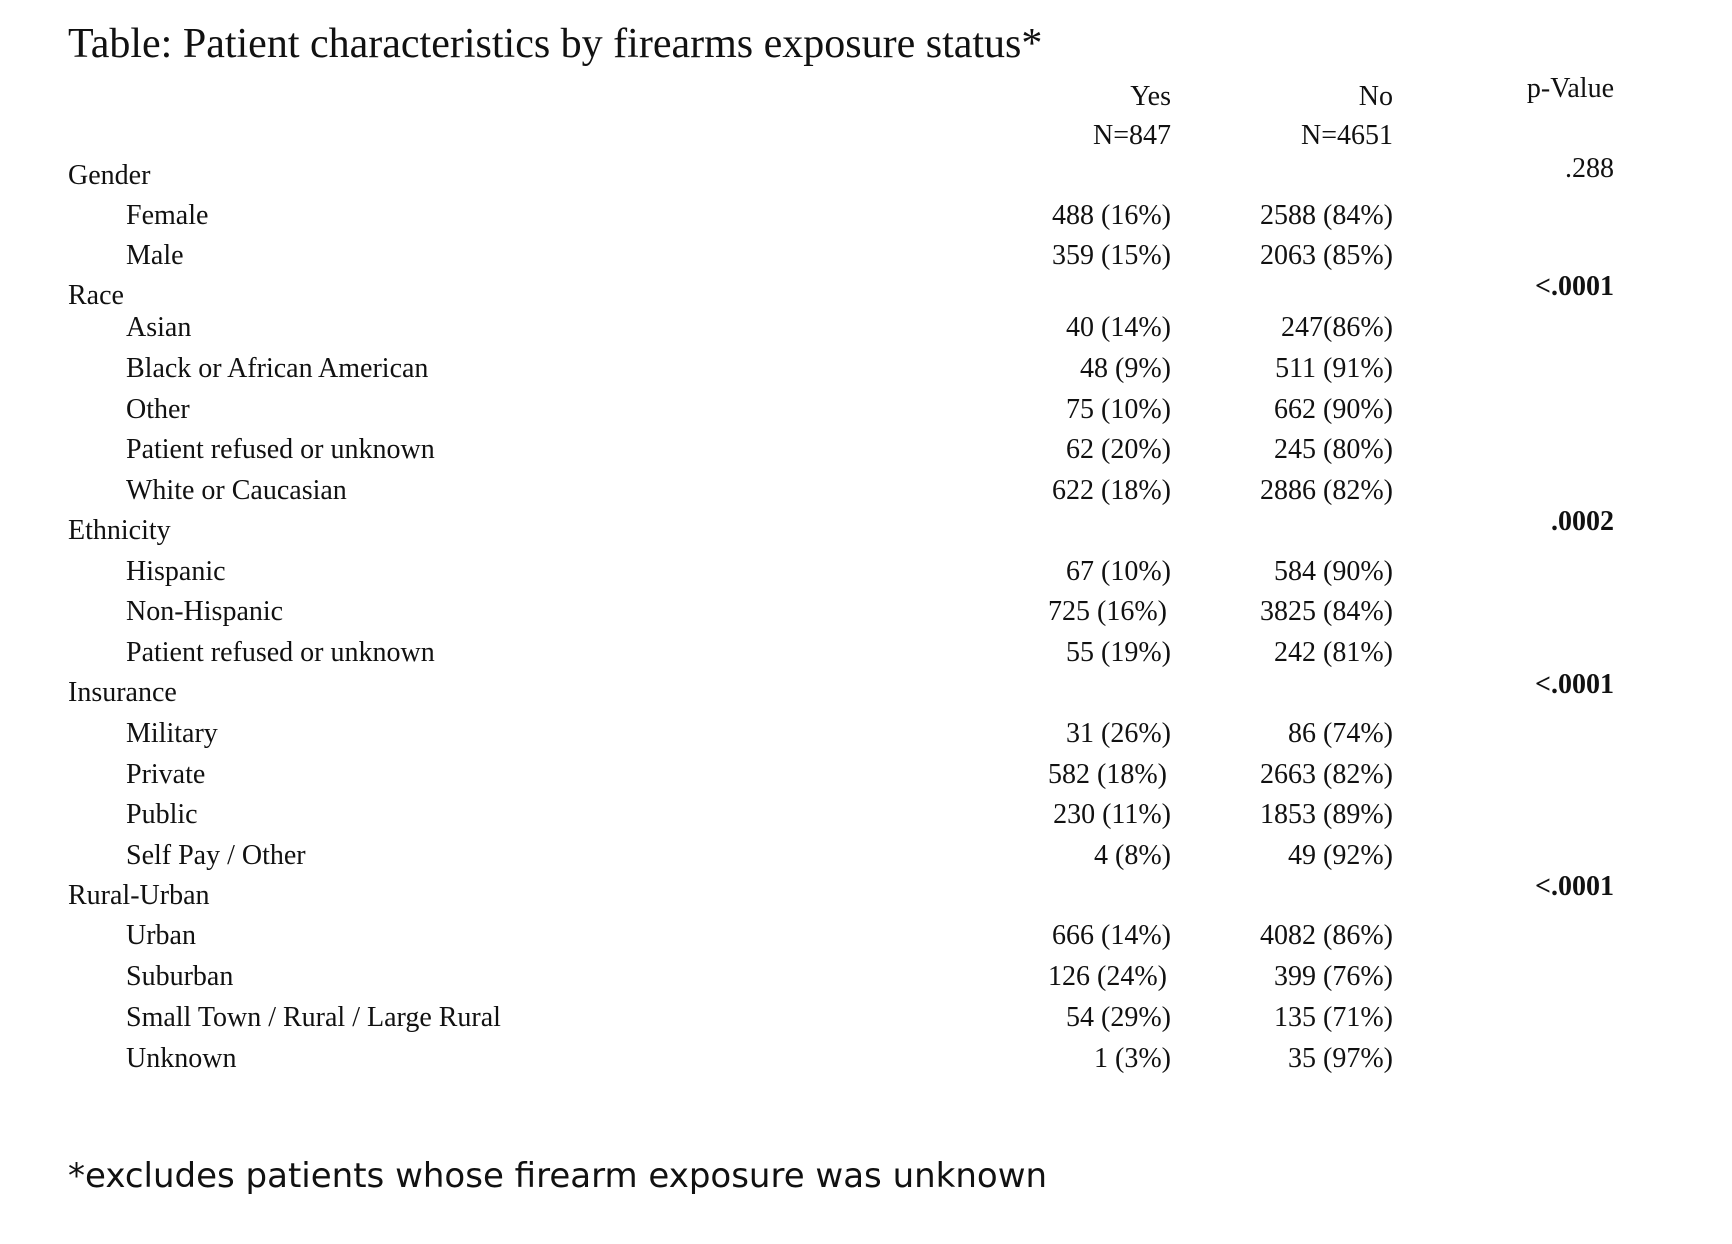  I want to click on no-value: 242 (81%), so click(1333, 652).